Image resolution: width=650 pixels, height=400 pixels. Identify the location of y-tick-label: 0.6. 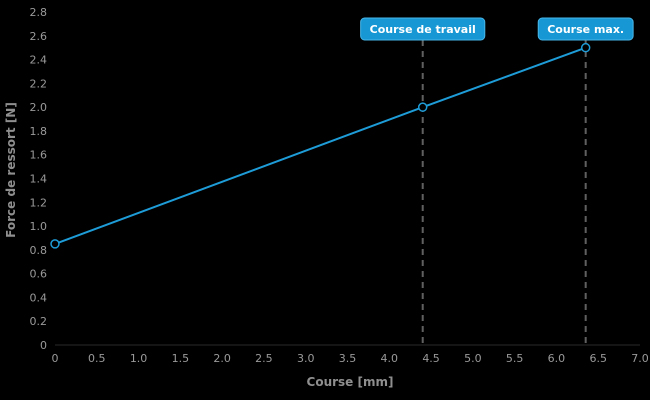
(39, 274).